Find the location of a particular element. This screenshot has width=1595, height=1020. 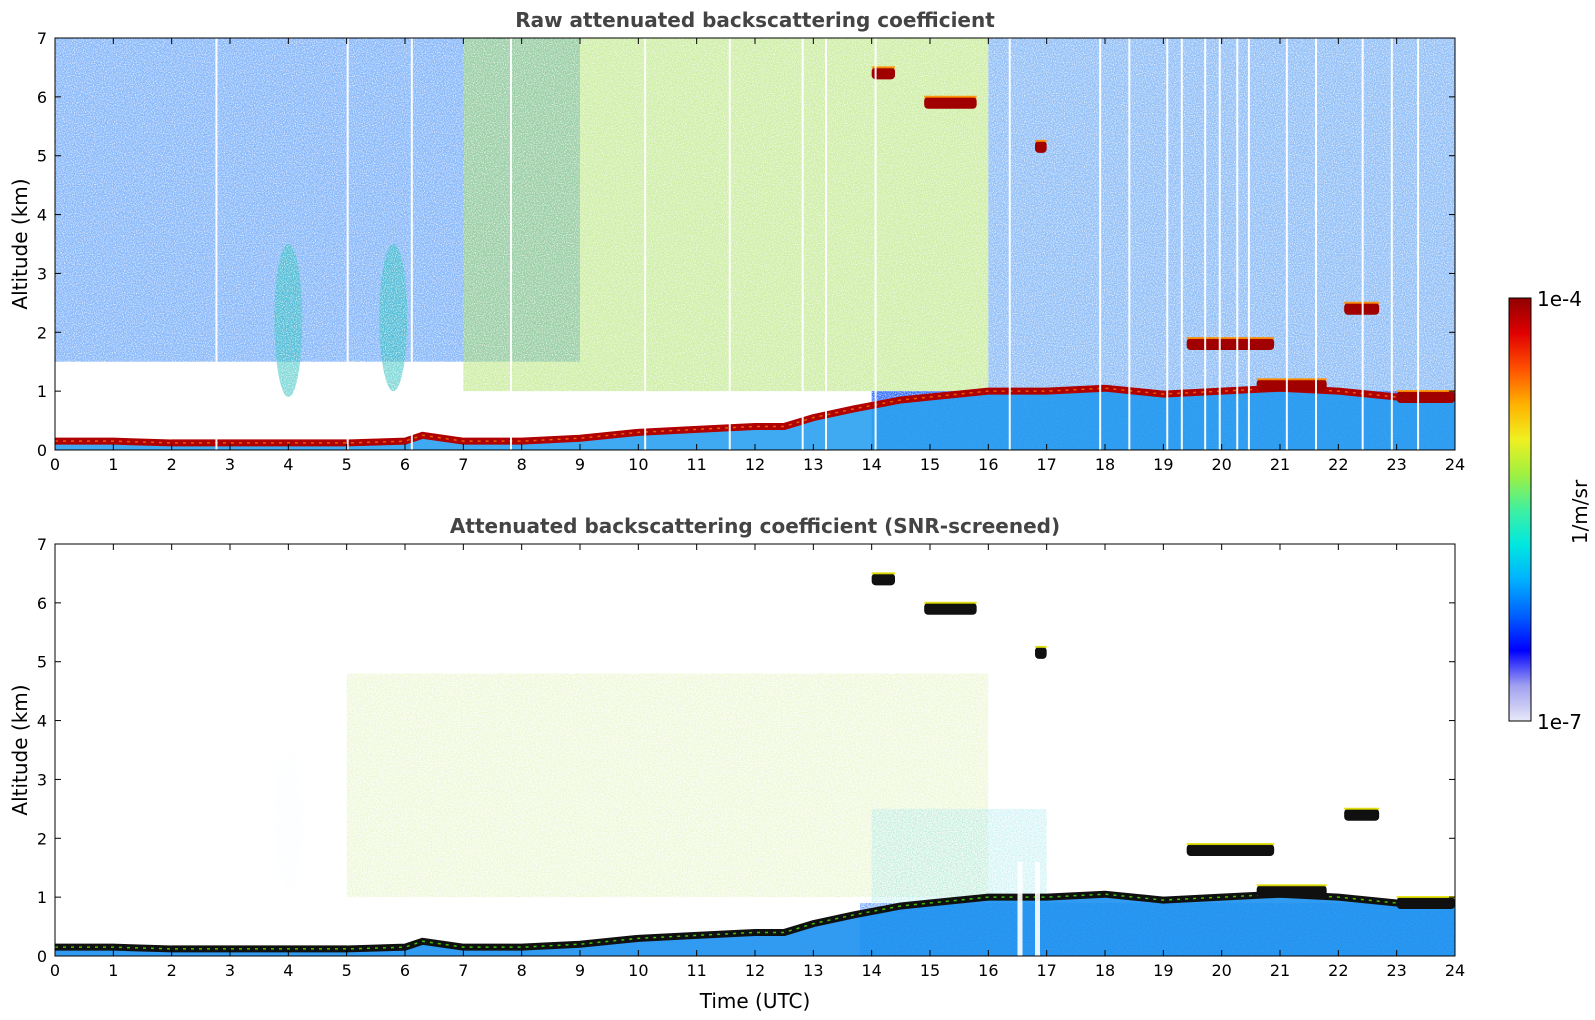

y-tick-label: 1 is located at coordinates (42, 897).